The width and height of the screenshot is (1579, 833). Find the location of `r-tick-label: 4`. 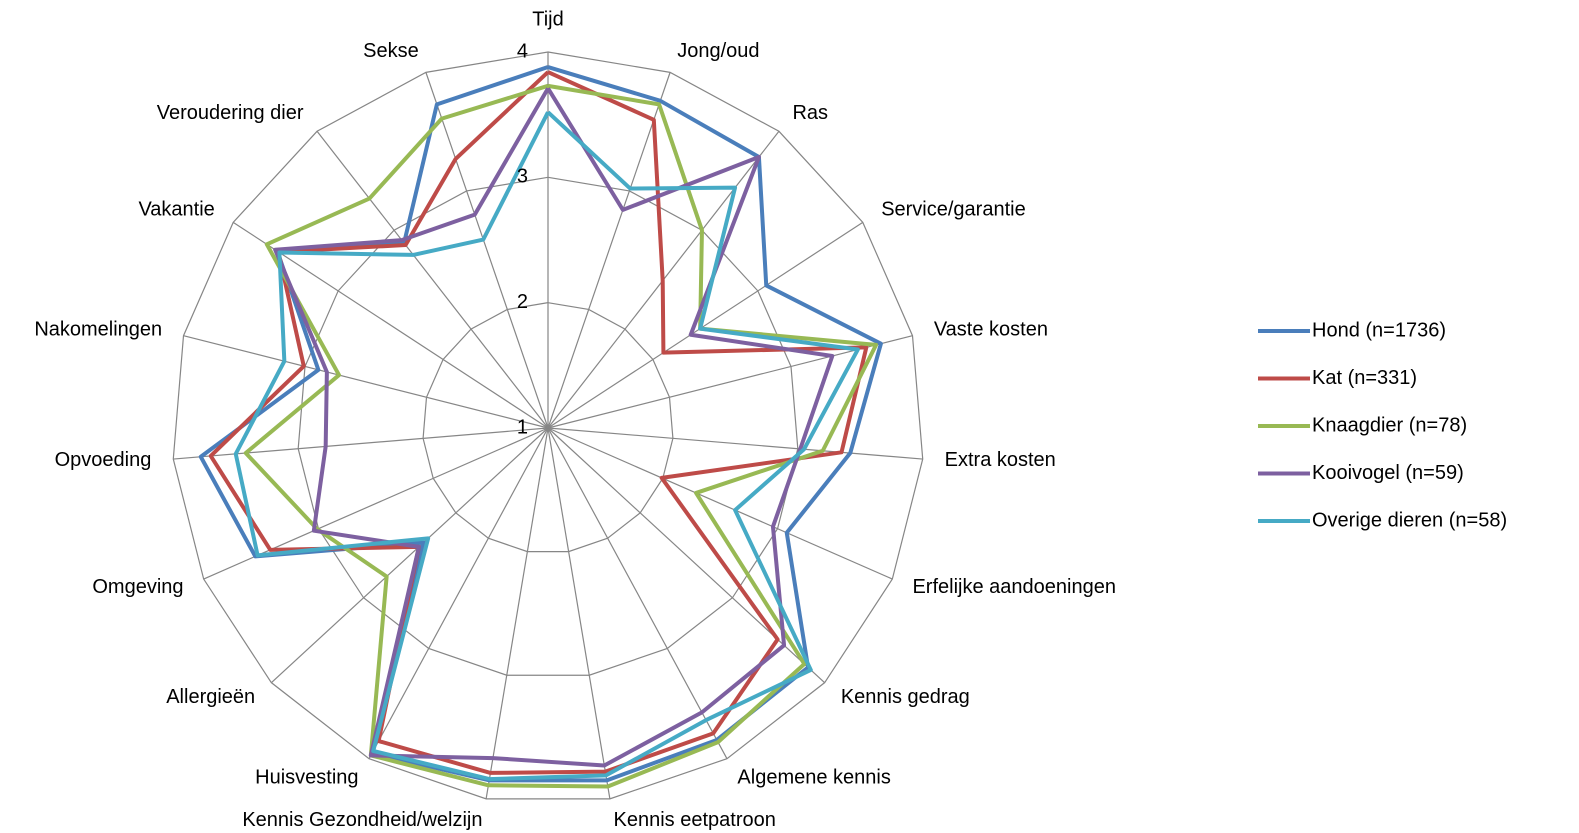

r-tick-label: 4 is located at coordinates (522, 51).